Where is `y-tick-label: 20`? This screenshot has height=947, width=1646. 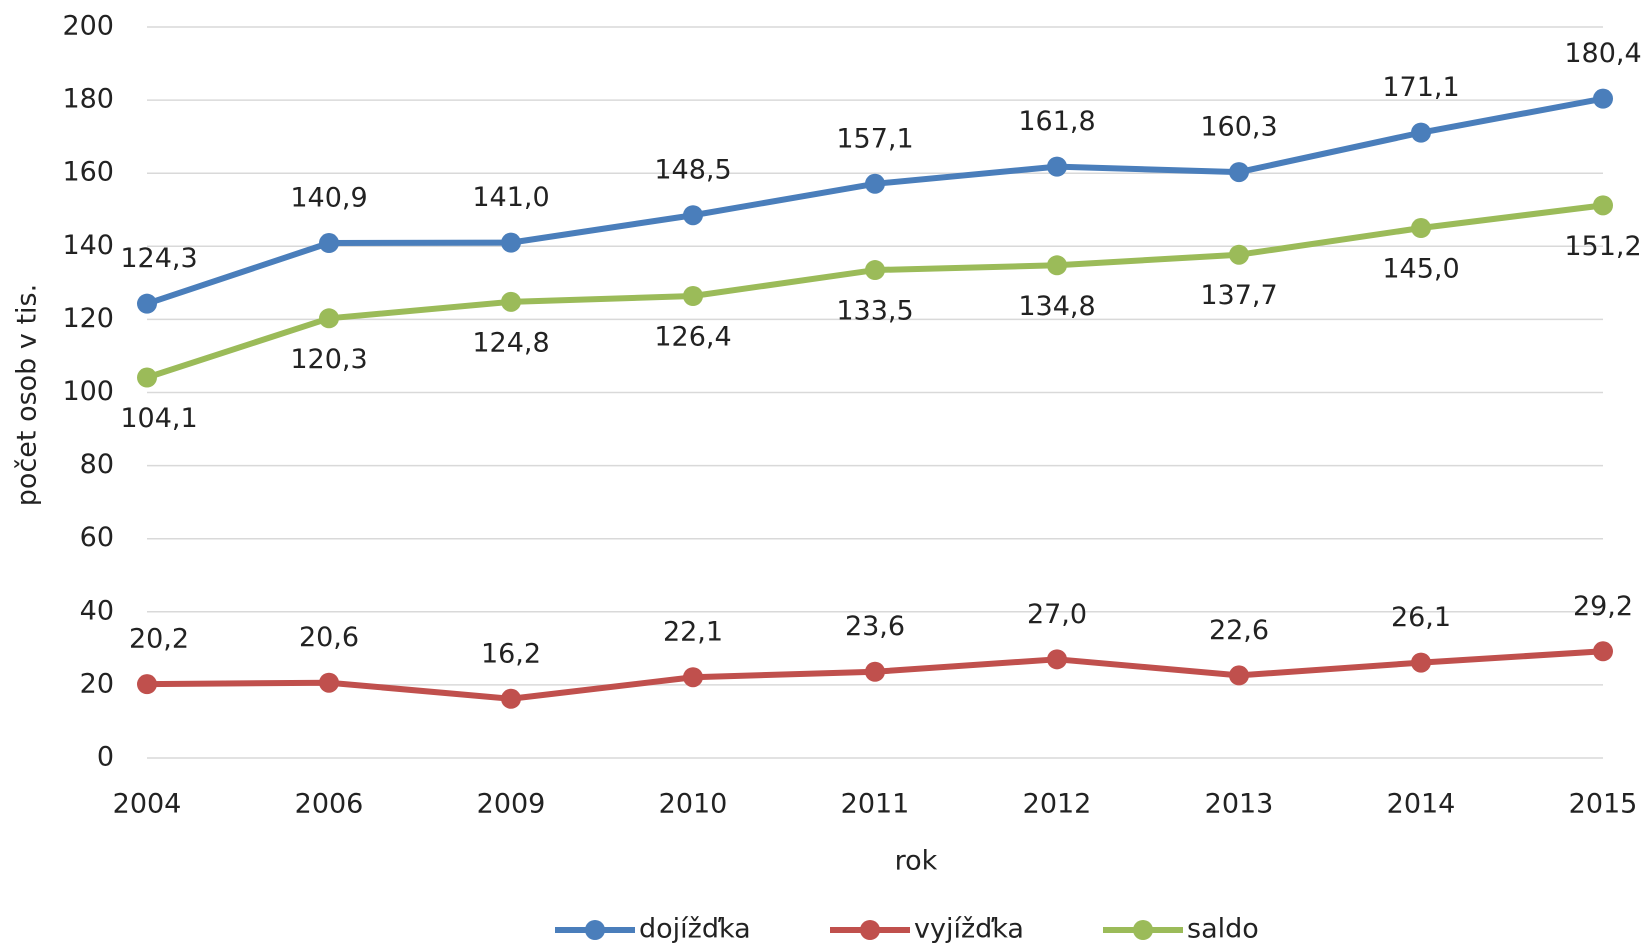 y-tick-label: 20 is located at coordinates (97, 683).